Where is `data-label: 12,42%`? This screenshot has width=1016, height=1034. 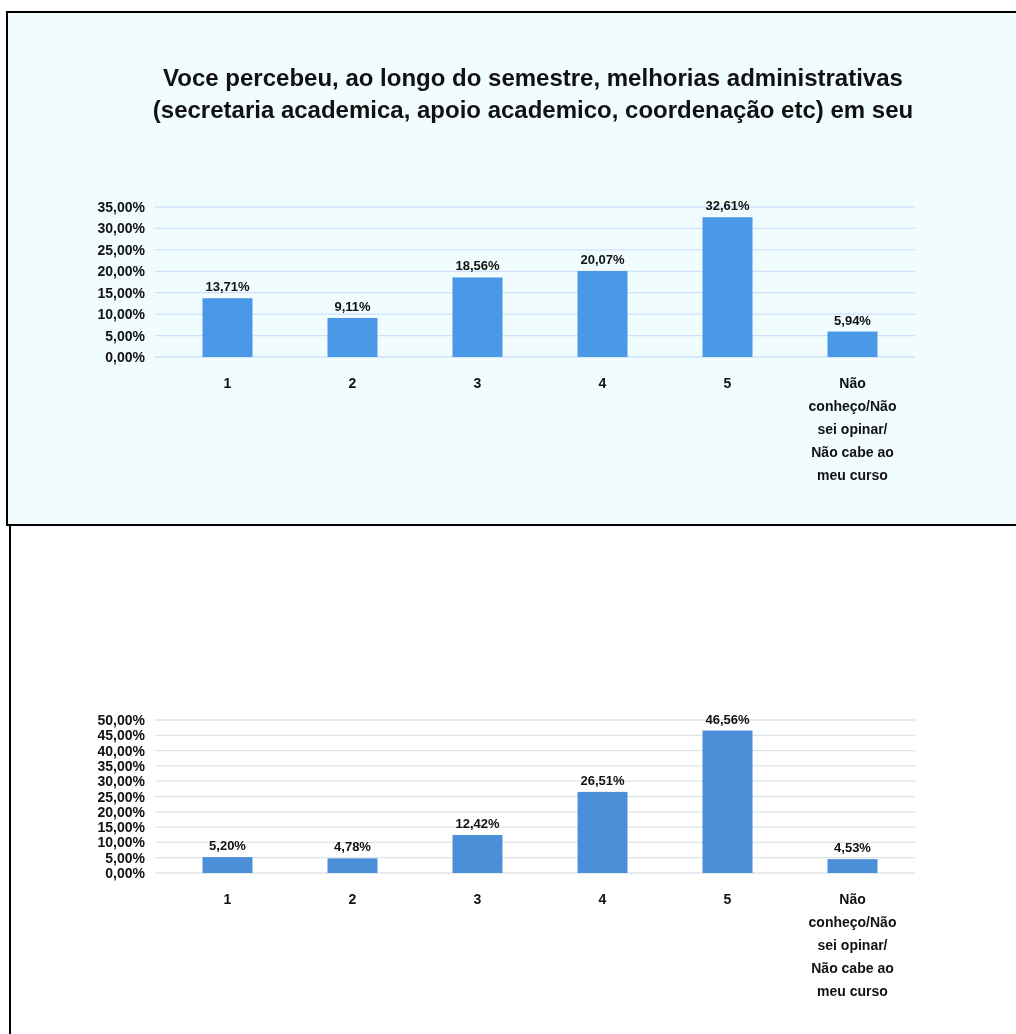 data-label: 12,42% is located at coordinates (477, 823).